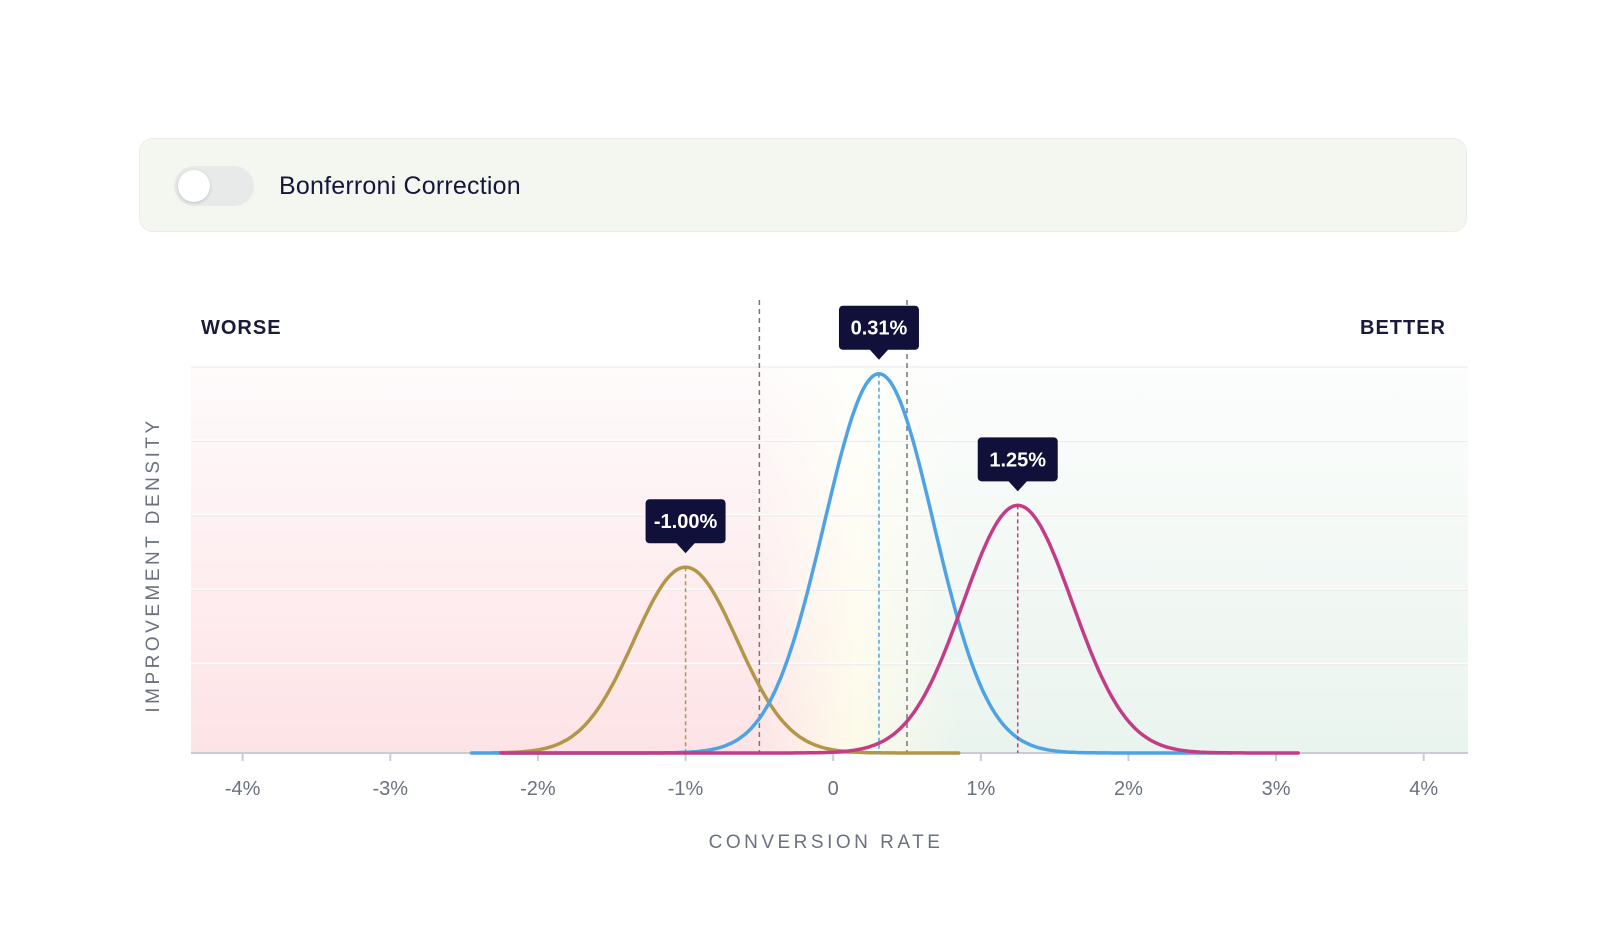  What do you see at coordinates (980, 789) in the screenshot?
I see `x-tick-label: 1%` at bounding box center [980, 789].